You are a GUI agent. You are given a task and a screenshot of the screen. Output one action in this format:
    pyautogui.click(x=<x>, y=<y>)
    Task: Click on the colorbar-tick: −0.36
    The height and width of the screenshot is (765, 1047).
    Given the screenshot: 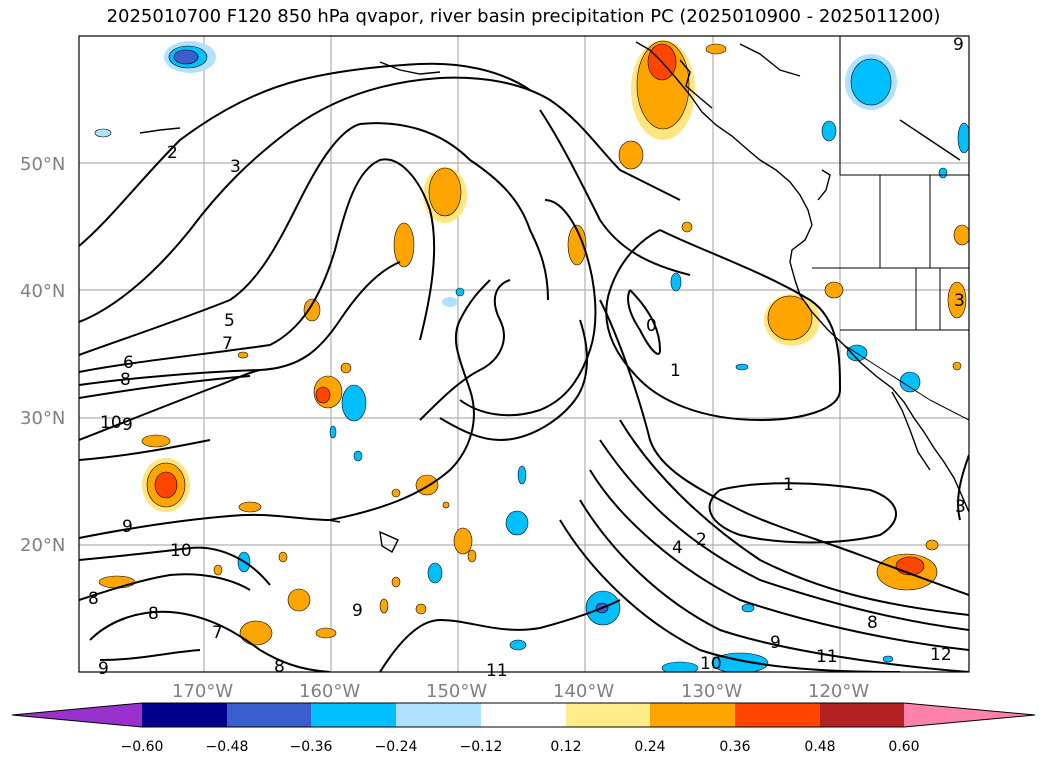 What is the action you would take?
    pyautogui.click(x=311, y=747)
    